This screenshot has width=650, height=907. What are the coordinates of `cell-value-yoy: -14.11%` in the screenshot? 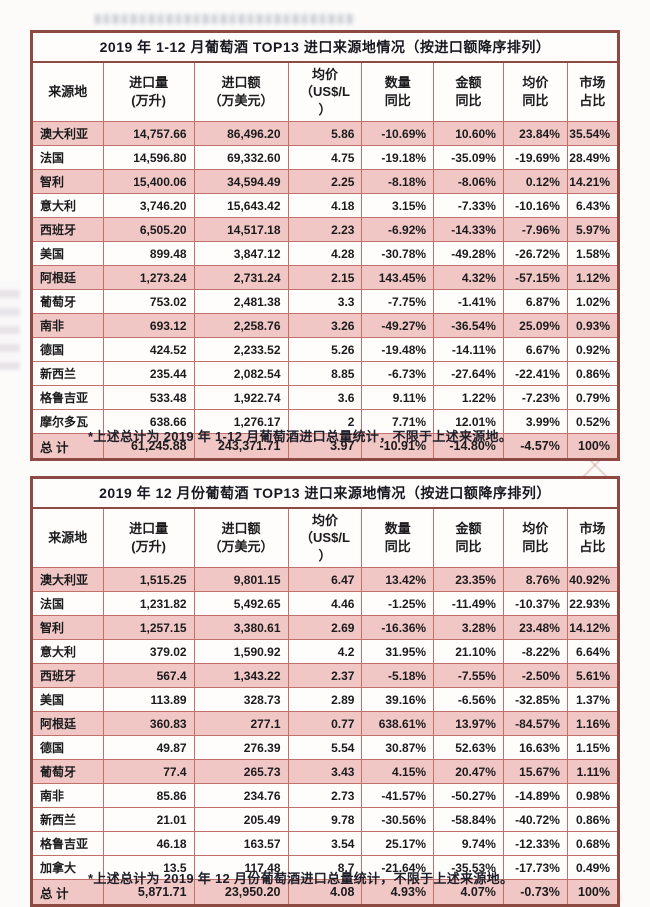 It's located at (468, 349).